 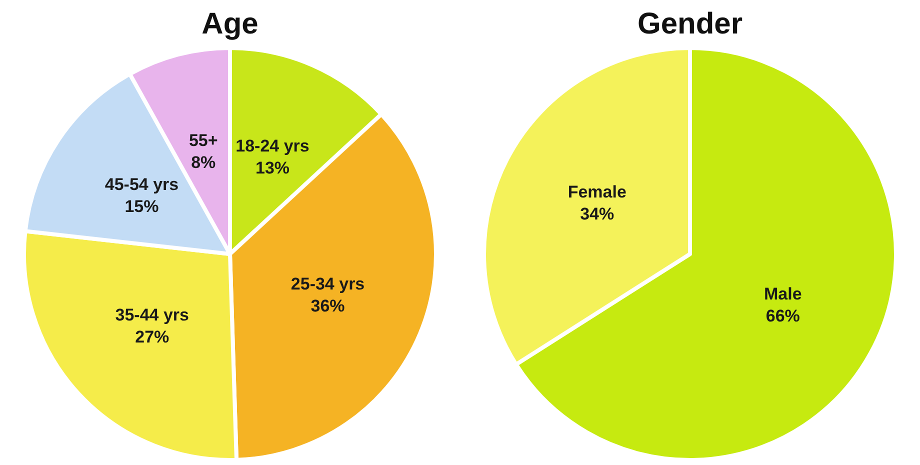 I want to click on data-label: 34%, so click(x=597, y=214).